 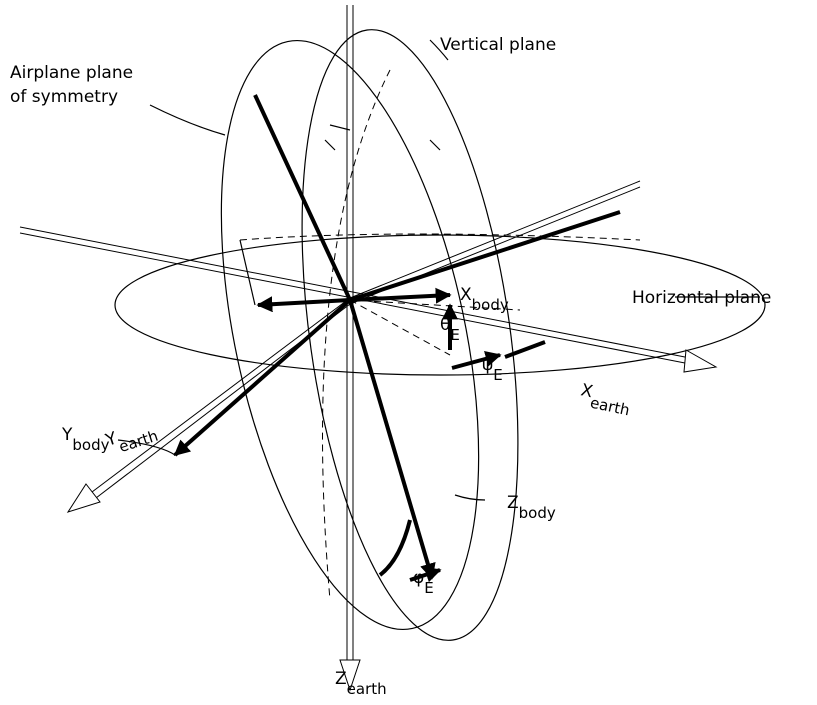 What do you see at coordinates (492, 369) in the screenshot?
I see `angle-label: ψE` at bounding box center [492, 369].